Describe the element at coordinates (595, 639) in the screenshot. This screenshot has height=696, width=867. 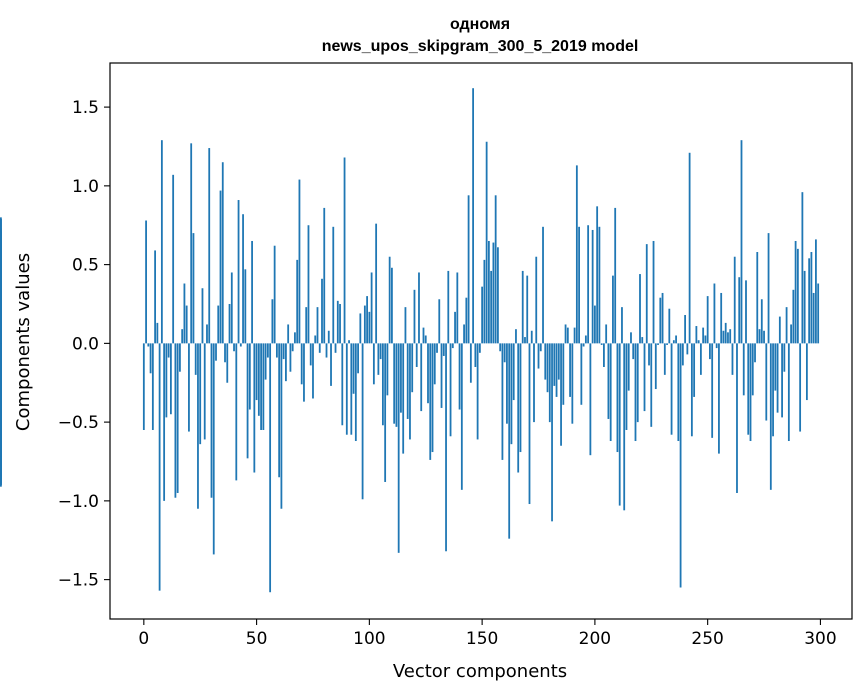
I see `x-tick-label: 200` at that location.